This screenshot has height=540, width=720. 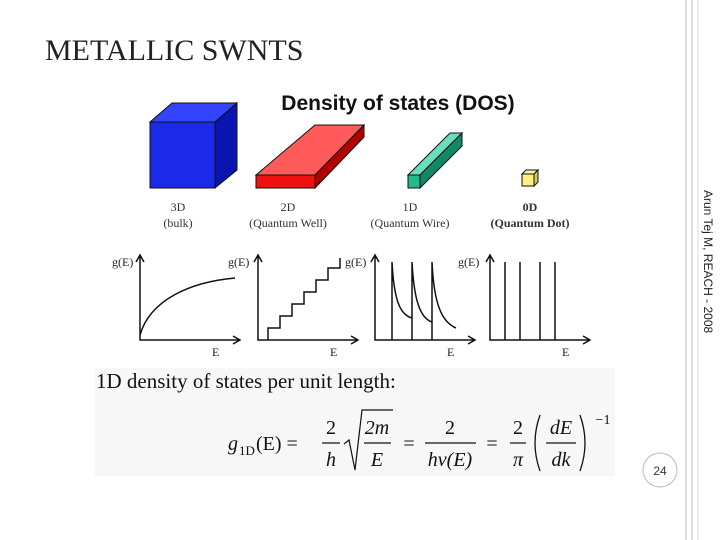 What do you see at coordinates (410, 207) in the screenshot?
I see `dim-name: 1D` at bounding box center [410, 207].